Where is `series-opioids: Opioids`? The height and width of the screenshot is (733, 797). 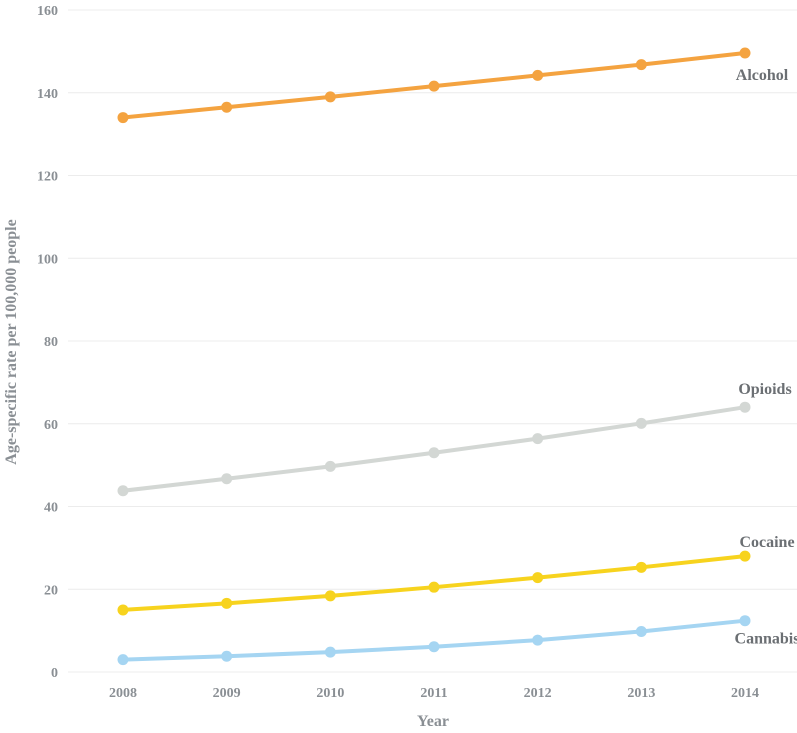
series-opioids: Opioids is located at coordinates (454, 439).